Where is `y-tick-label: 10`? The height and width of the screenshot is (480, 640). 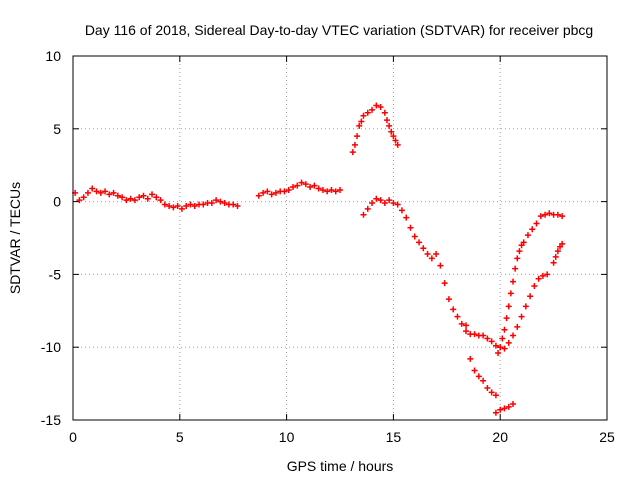
y-tick-label: 10 is located at coordinates (53, 56).